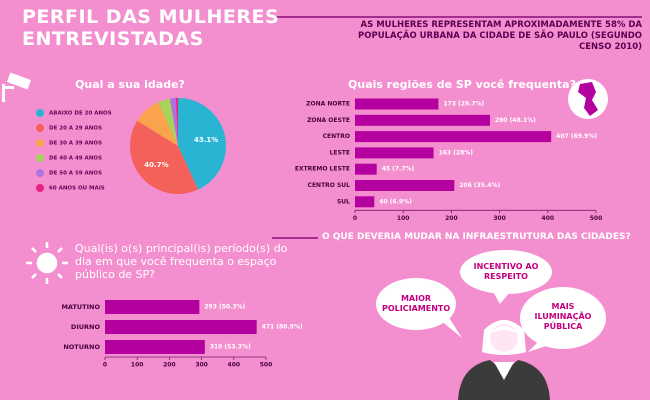 The width and height of the screenshot is (650, 400). Describe the element at coordinates (81, 347) in the screenshot. I see `y-tick-label: NOTURNO` at that location.